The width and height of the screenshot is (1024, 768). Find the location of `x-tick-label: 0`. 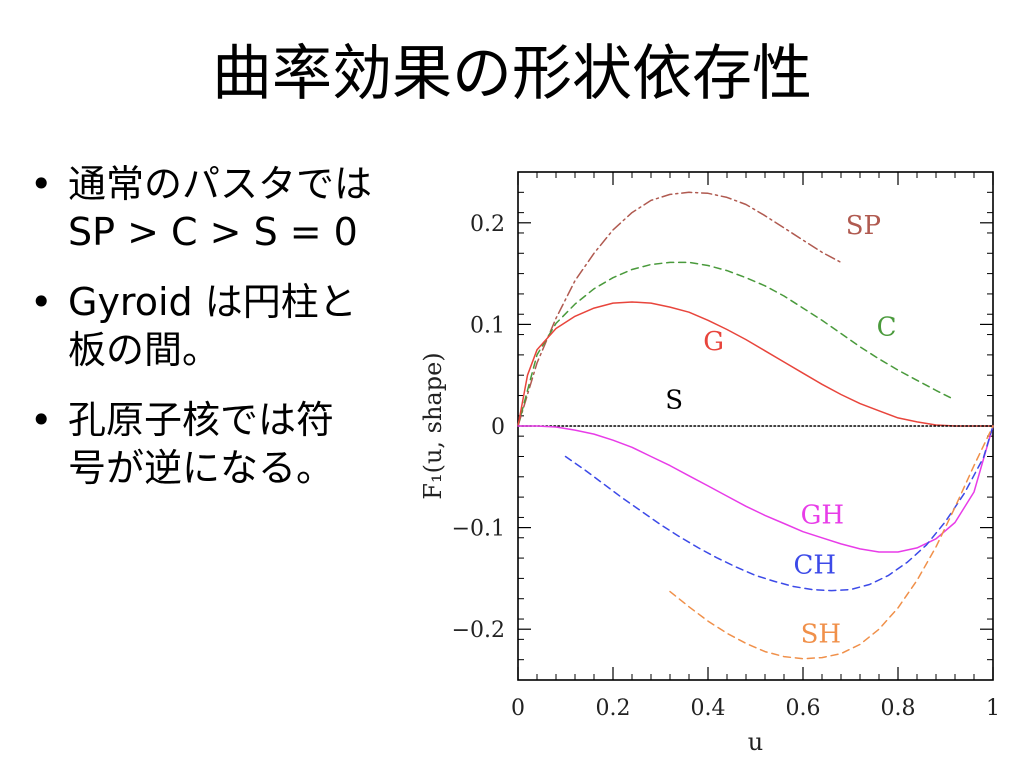

x-tick-label: 0 is located at coordinates (518, 708).